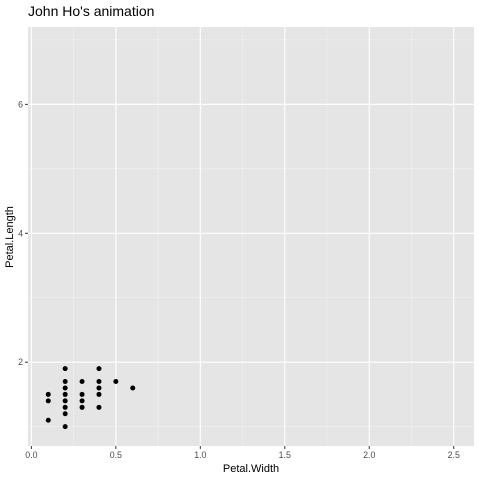  I want to click on x-tick-label: 2.0, so click(369, 455).